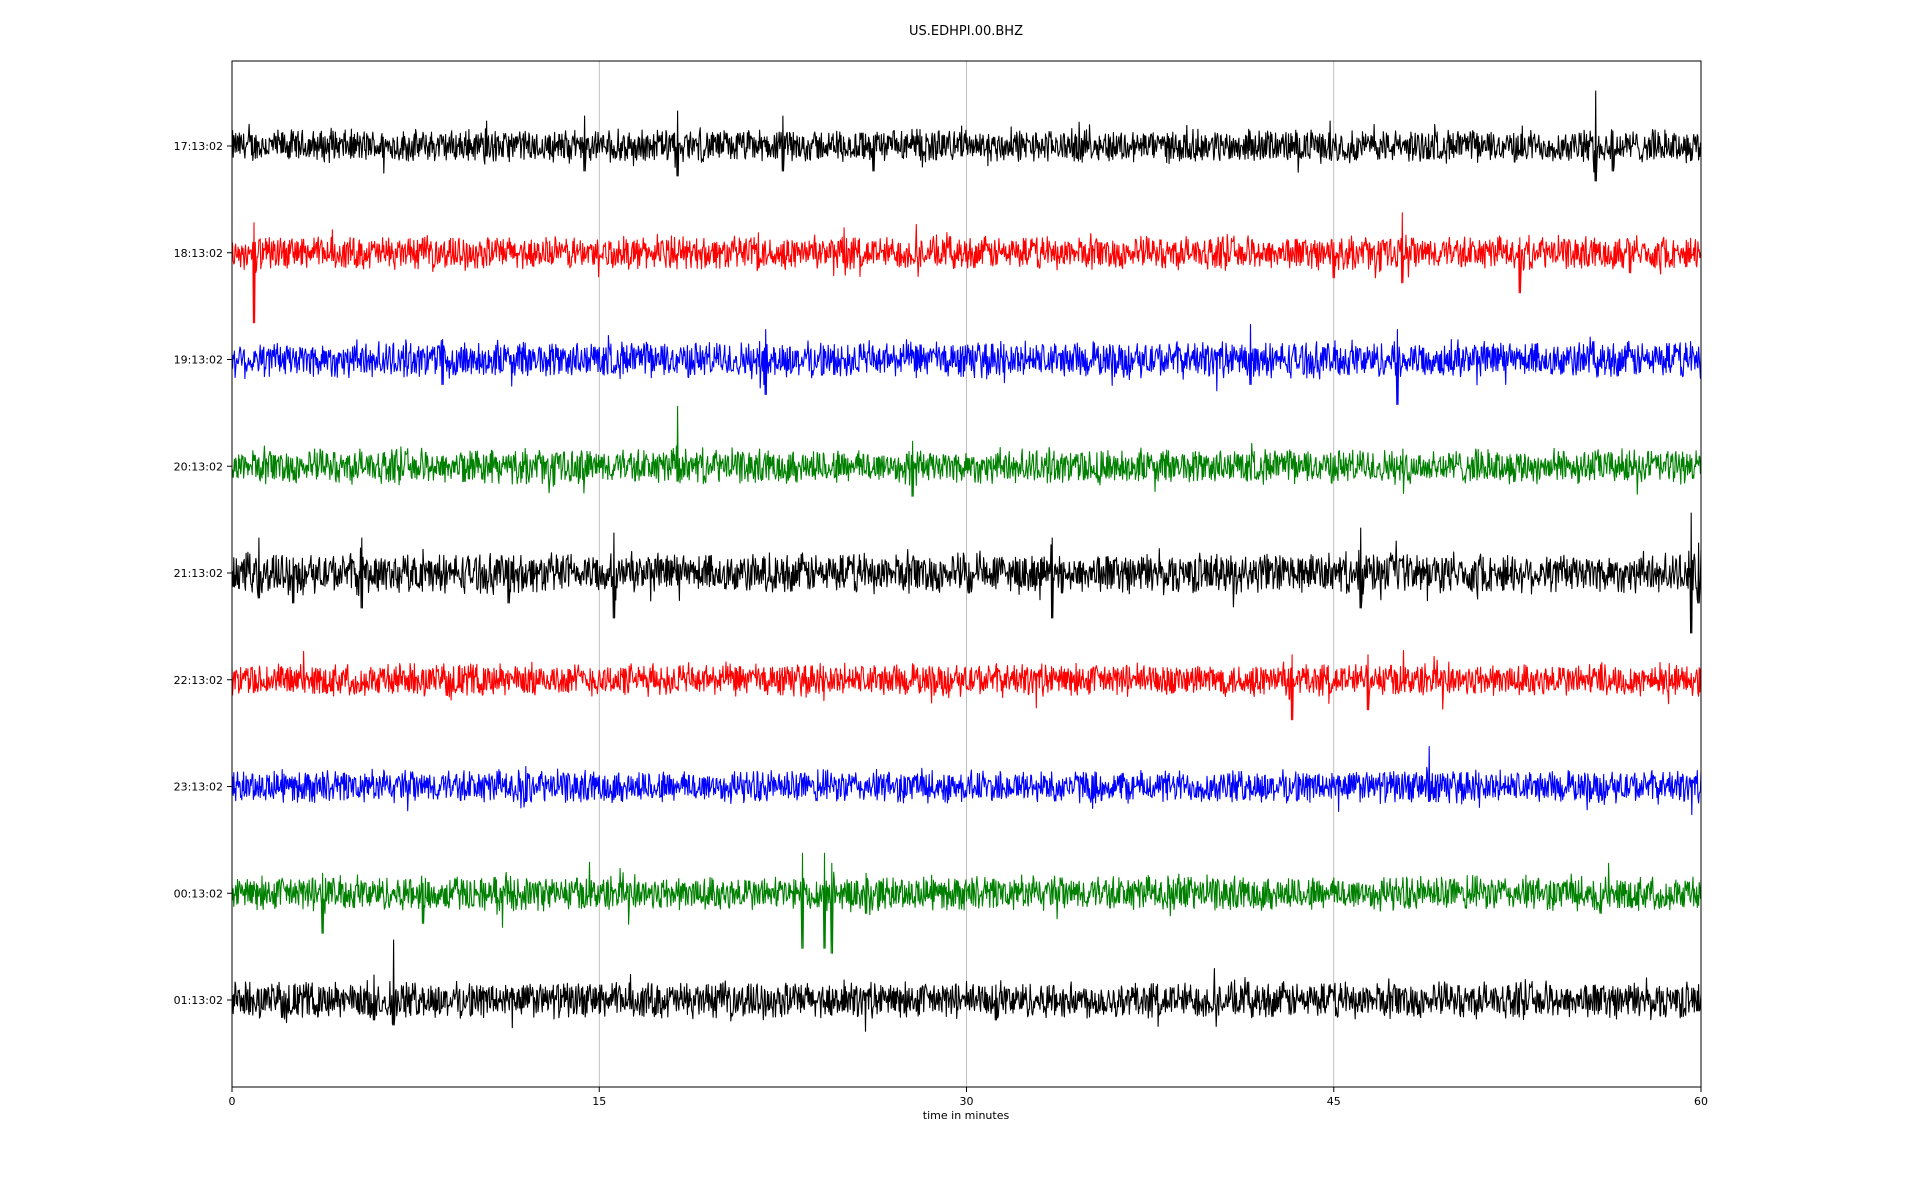 This screenshot has height=1200, width=1920. I want to click on x-tick-label: 0, so click(232, 1101).